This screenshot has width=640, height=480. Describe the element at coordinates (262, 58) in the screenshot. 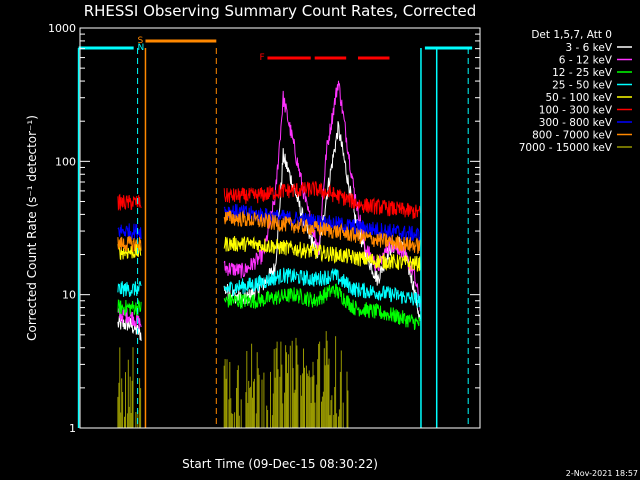

I see `flag-label-f: F` at that location.